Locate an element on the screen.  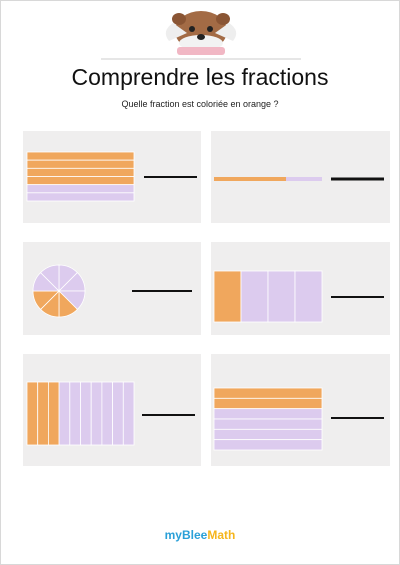
mascot is located at coordinates (201, 35).